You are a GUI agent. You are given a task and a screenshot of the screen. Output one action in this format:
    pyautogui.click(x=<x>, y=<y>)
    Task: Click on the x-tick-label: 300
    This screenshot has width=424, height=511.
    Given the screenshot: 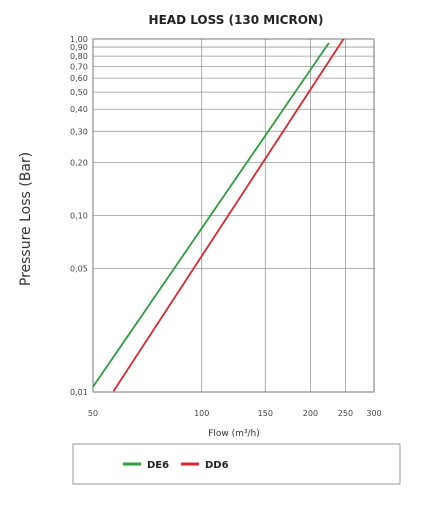 What is the action you would take?
    pyautogui.click(x=373, y=413)
    